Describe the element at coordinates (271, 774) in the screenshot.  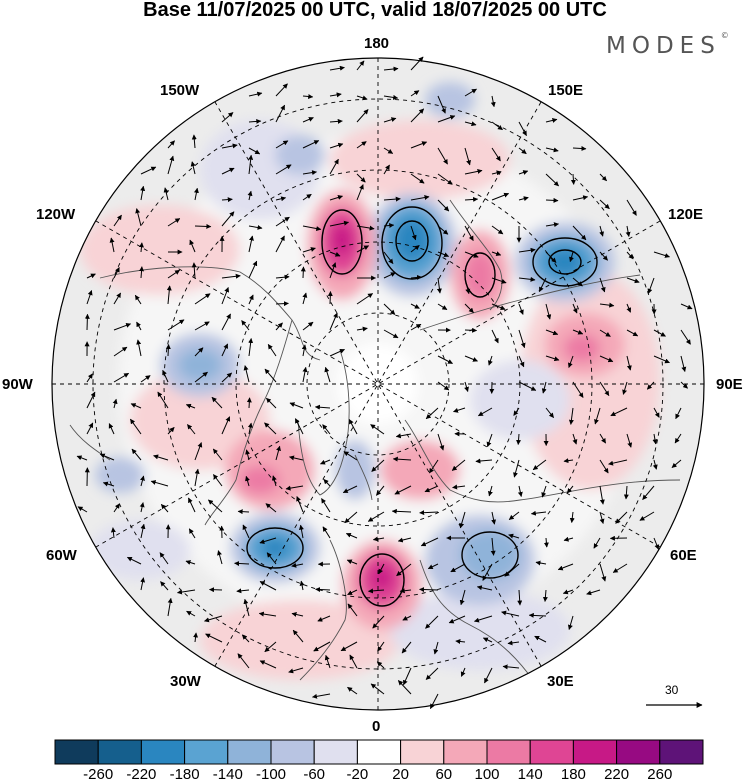
I see `colorbar-tick-label: -100` at that location.